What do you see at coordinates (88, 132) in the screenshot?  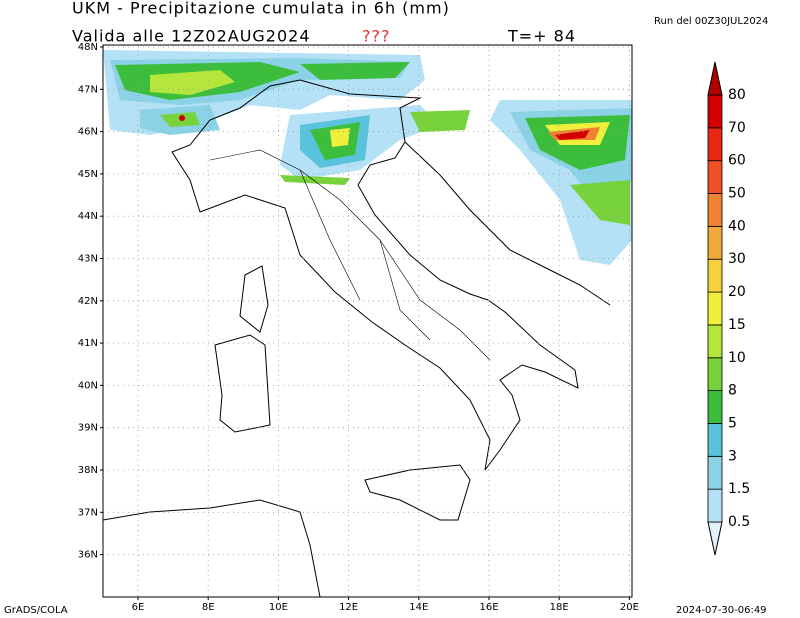 I see `lat-label: 46N` at bounding box center [88, 132].